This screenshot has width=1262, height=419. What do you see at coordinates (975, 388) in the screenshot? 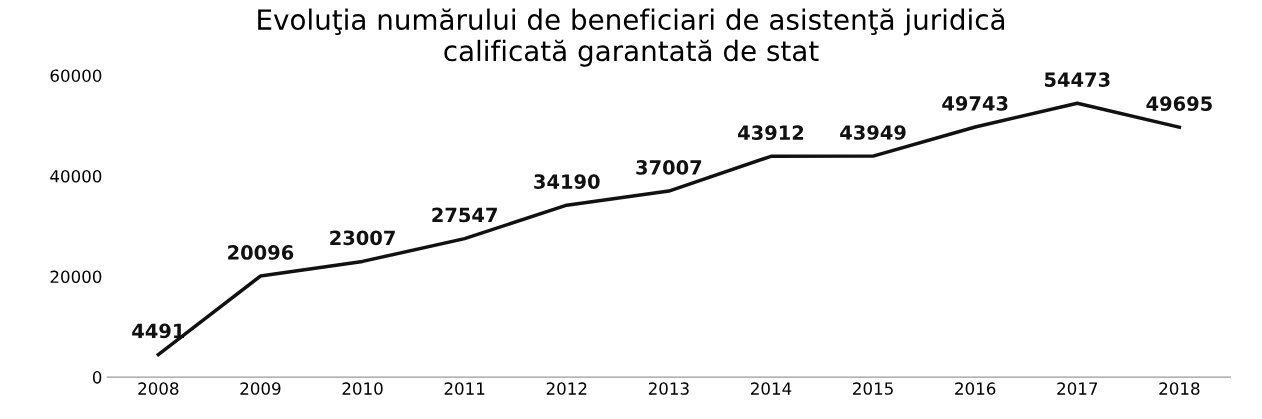
I see `x-tick-label: 2016` at bounding box center [975, 388].